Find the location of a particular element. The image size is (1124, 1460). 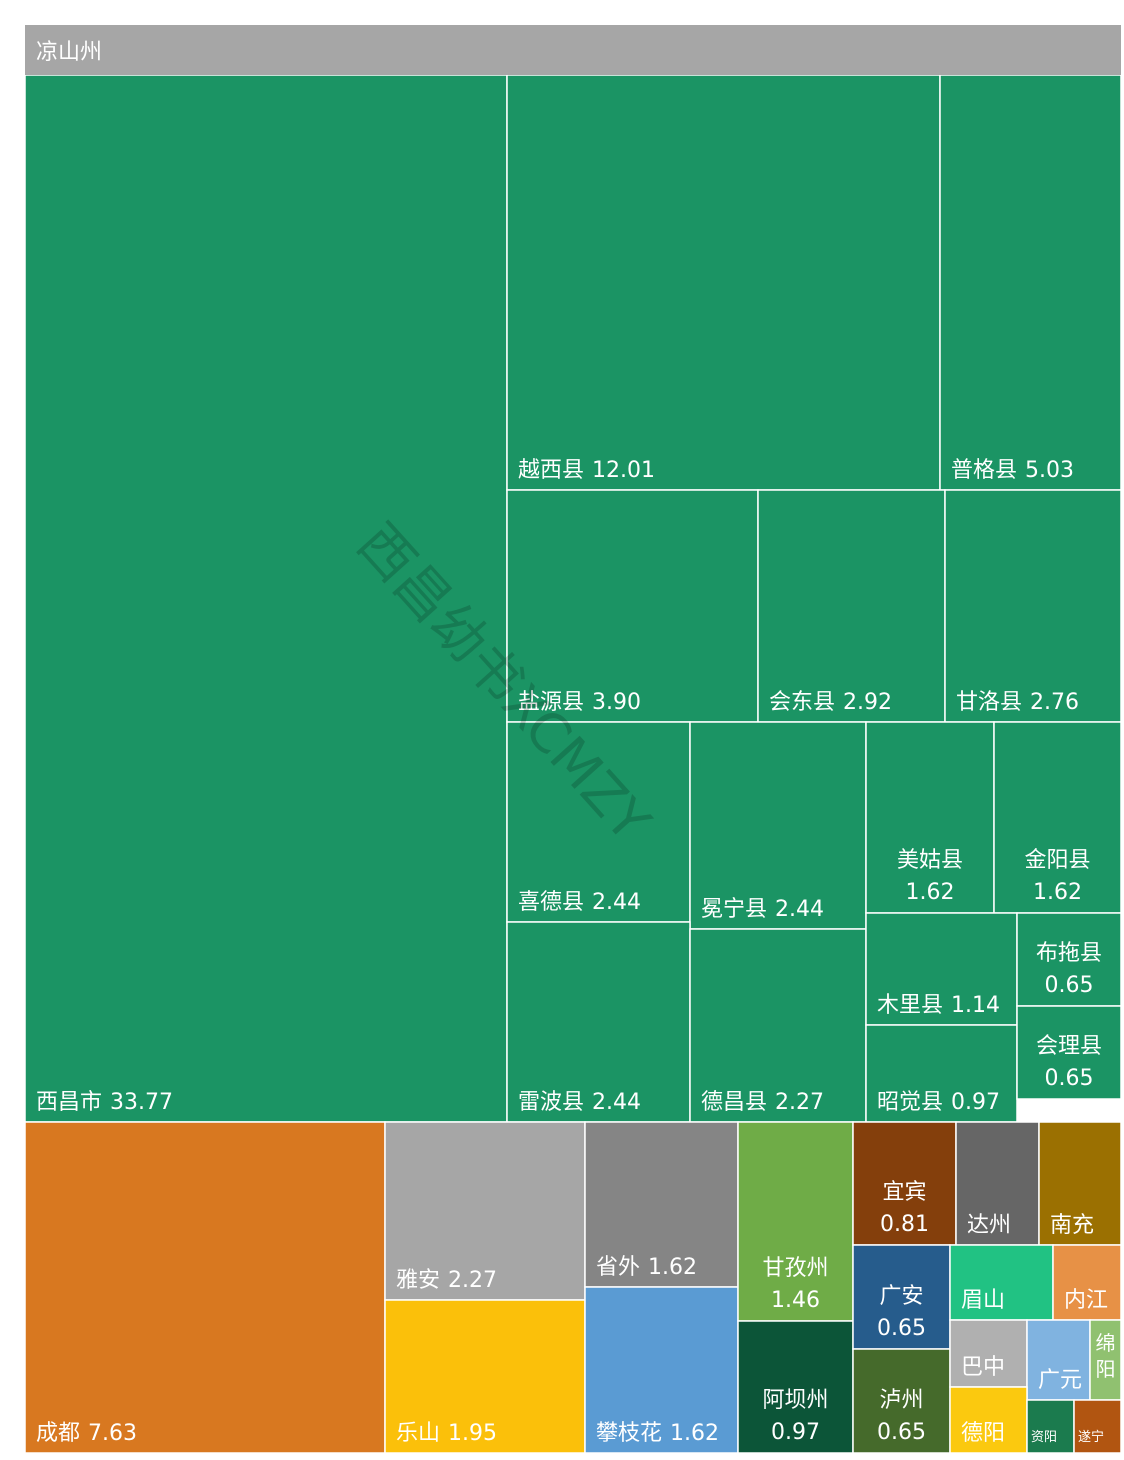

cell-name-label: 泸州 is located at coordinates (901, 1400).